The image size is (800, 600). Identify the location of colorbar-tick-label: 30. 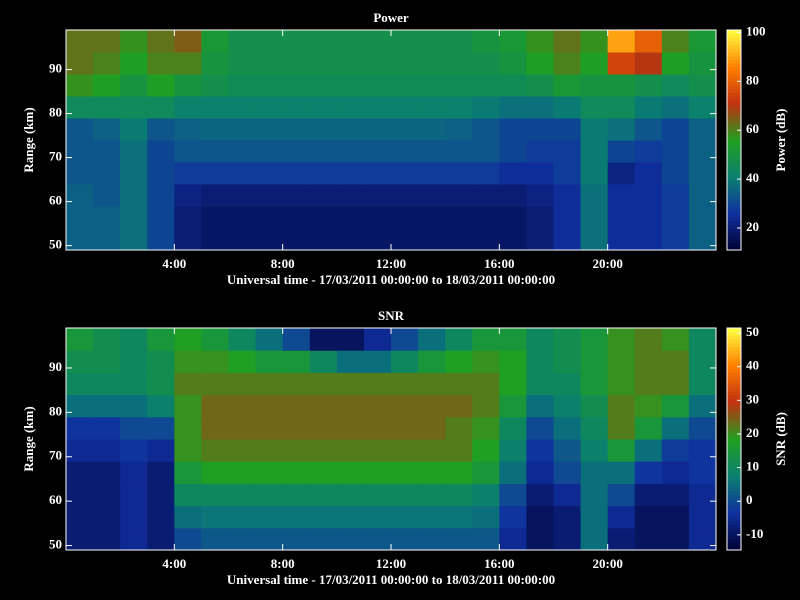
(752, 398).